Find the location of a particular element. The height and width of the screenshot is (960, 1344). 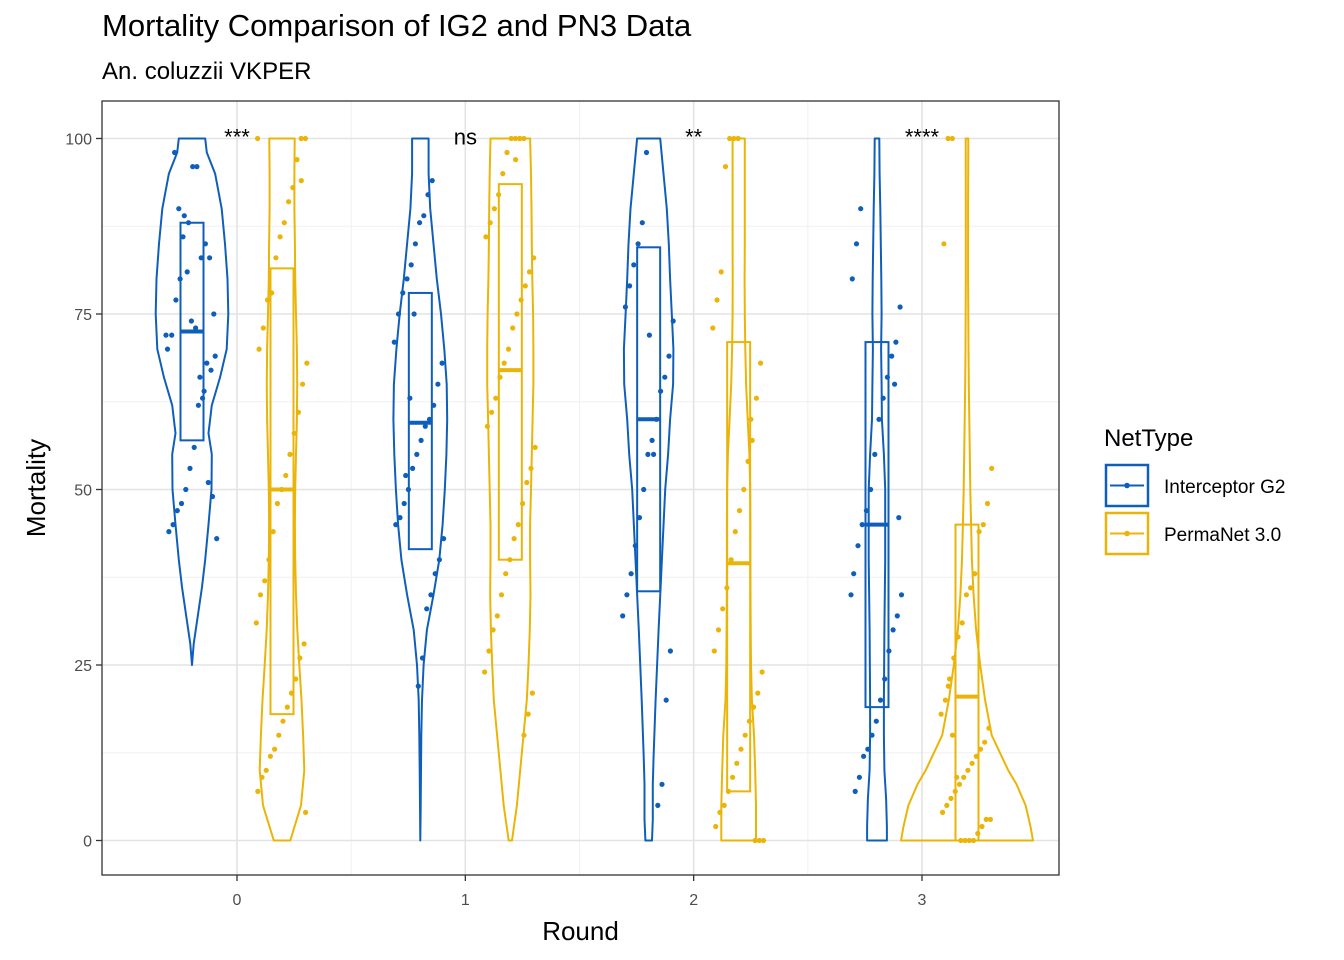

legend-label: PermaNet 3.0 is located at coordinates (1222, 535).